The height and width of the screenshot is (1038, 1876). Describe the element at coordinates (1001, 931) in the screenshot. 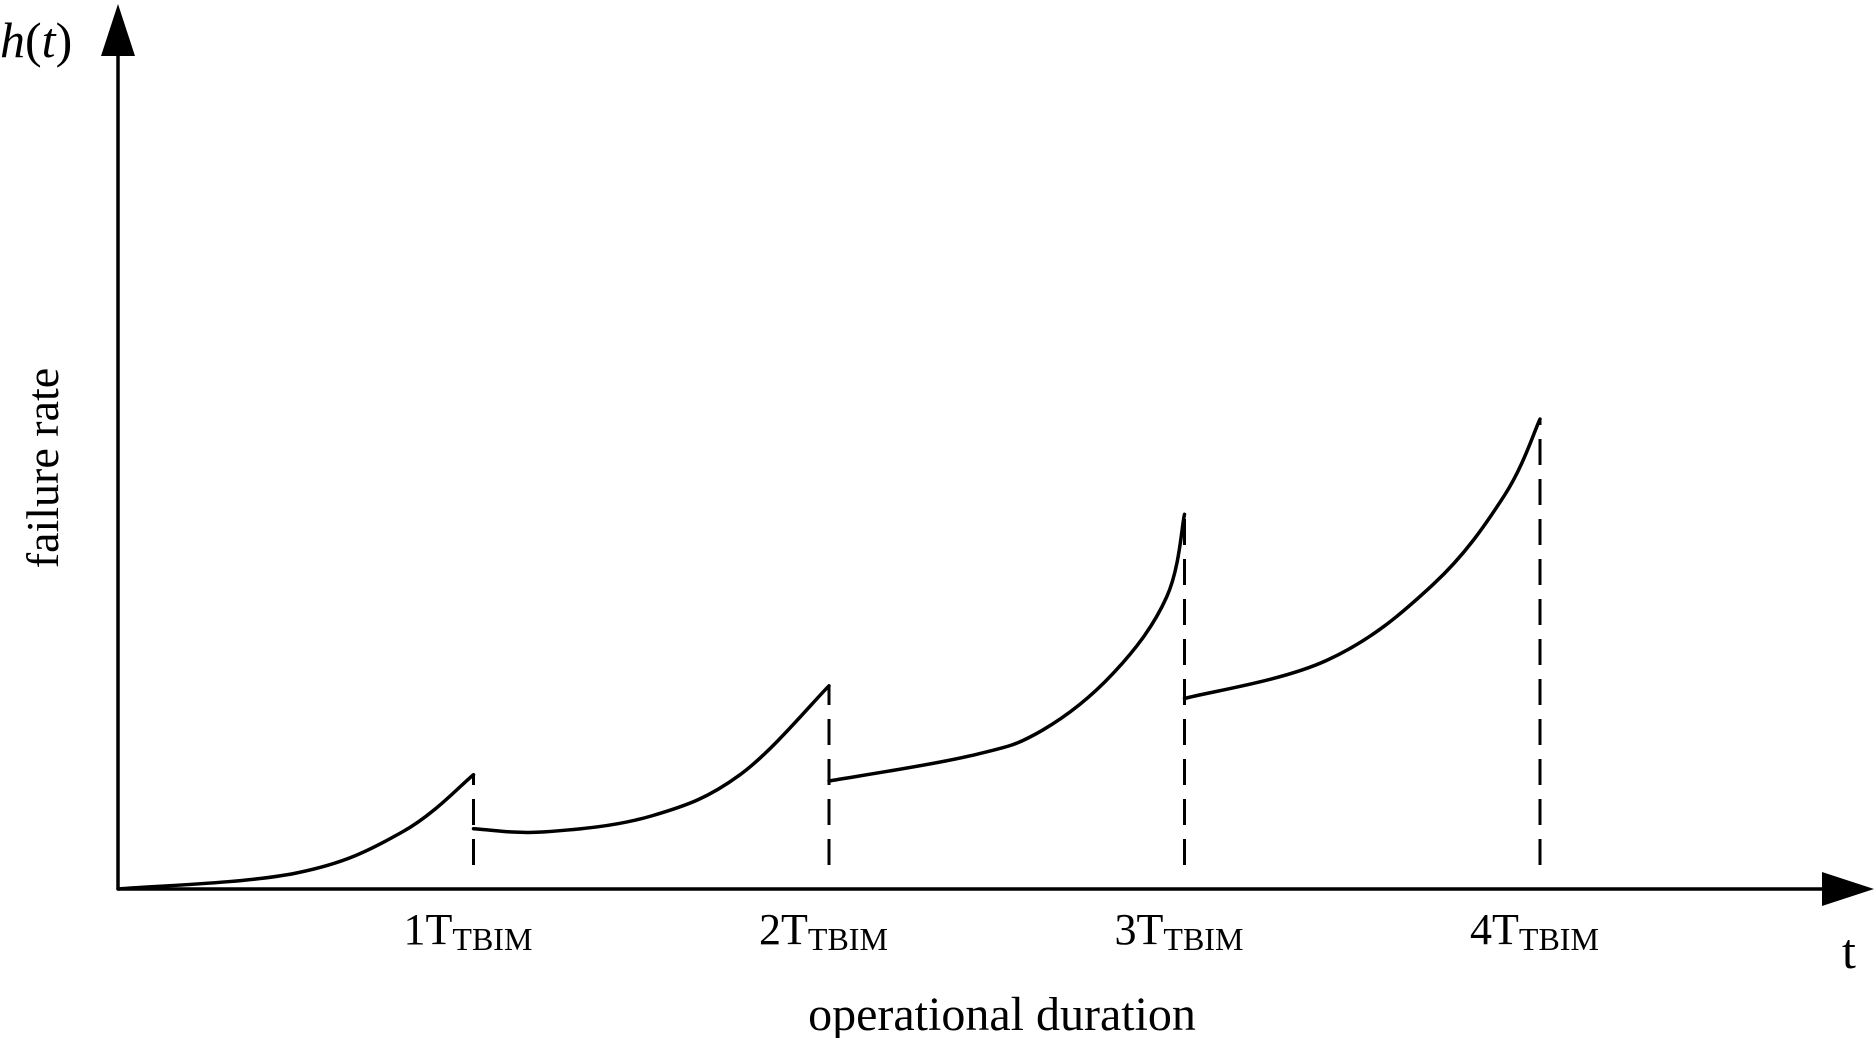

I see `x-tick-labels: 1TTBIM 2TTBIM 3TTBIM 4TTBIM` at that location.